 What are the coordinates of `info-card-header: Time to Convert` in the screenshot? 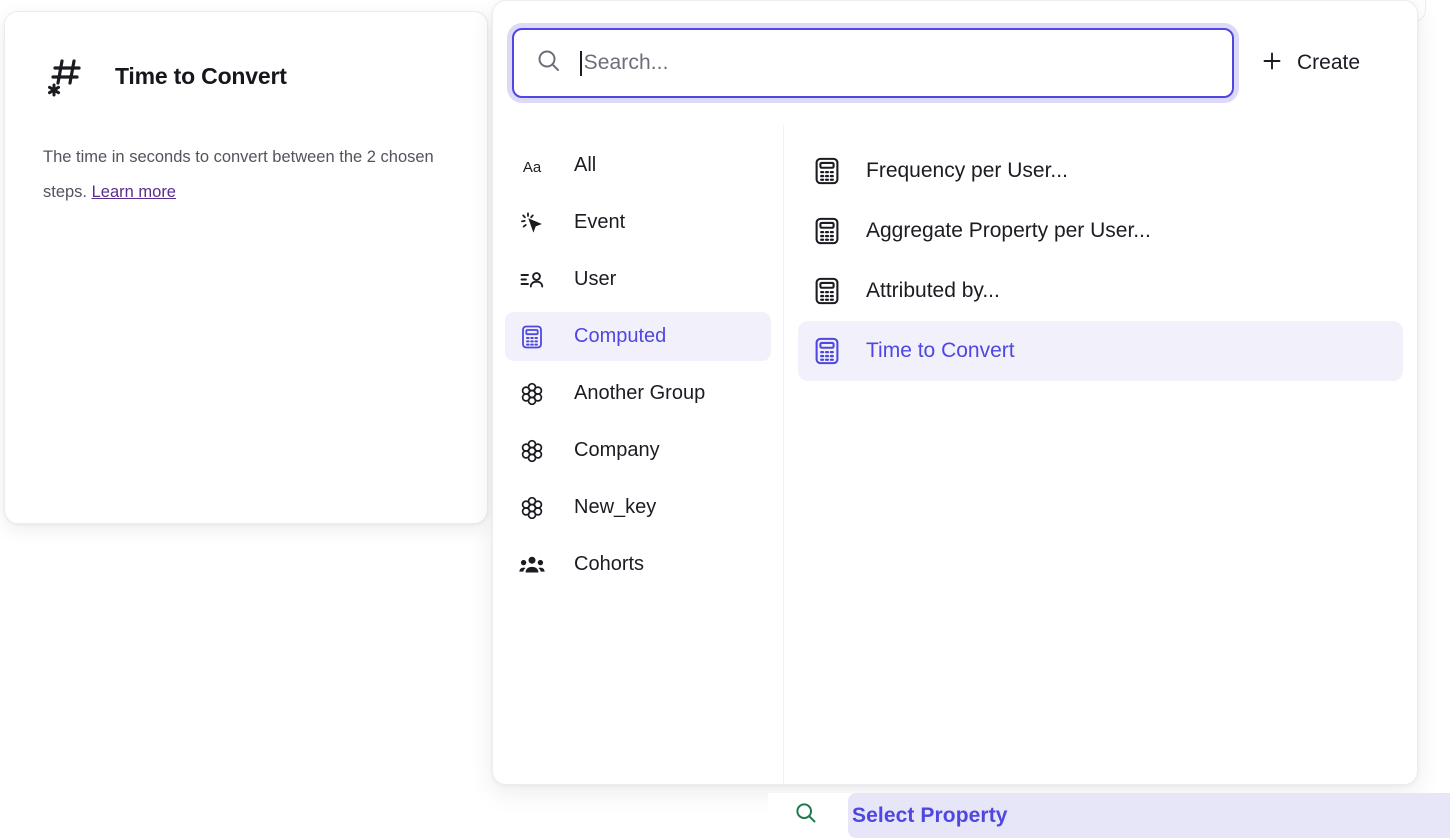 It's located at (246, 76).